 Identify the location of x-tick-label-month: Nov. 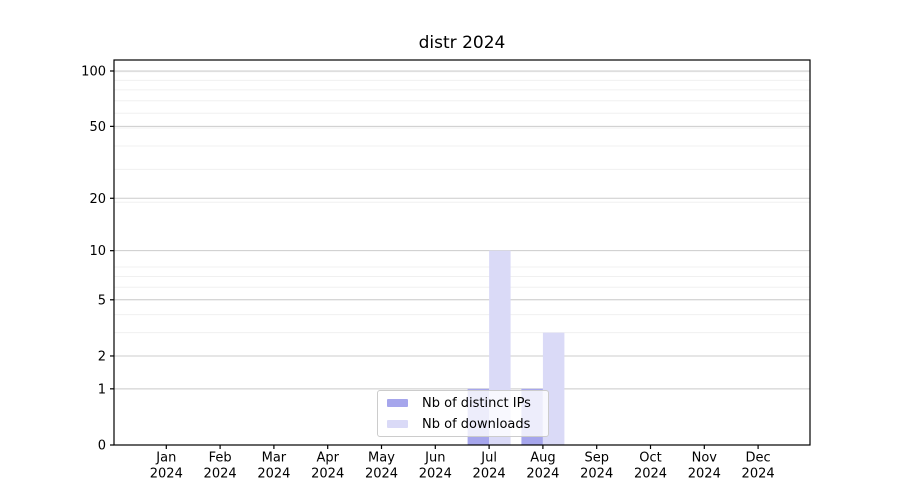
(705, 458).